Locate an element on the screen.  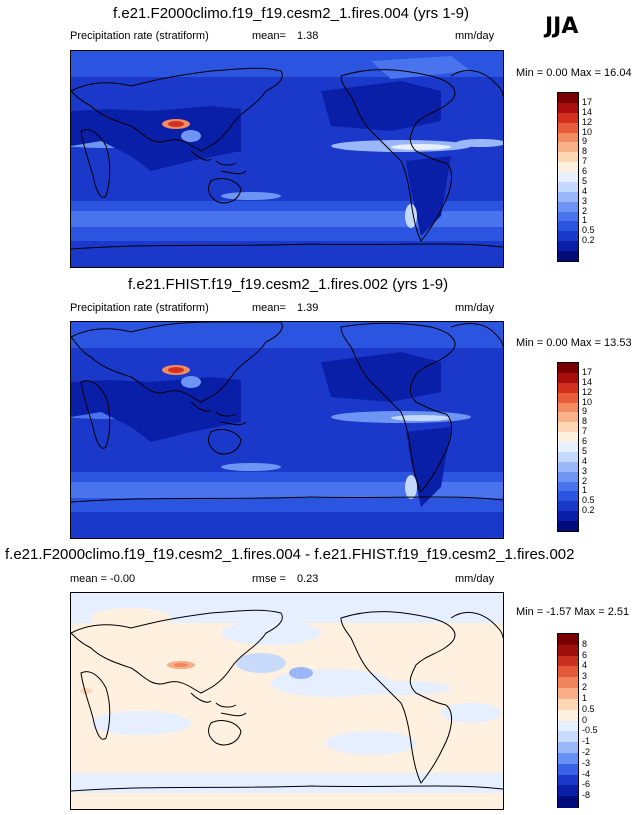
colorbar-label: -6 is located at coordinates (586, 784).